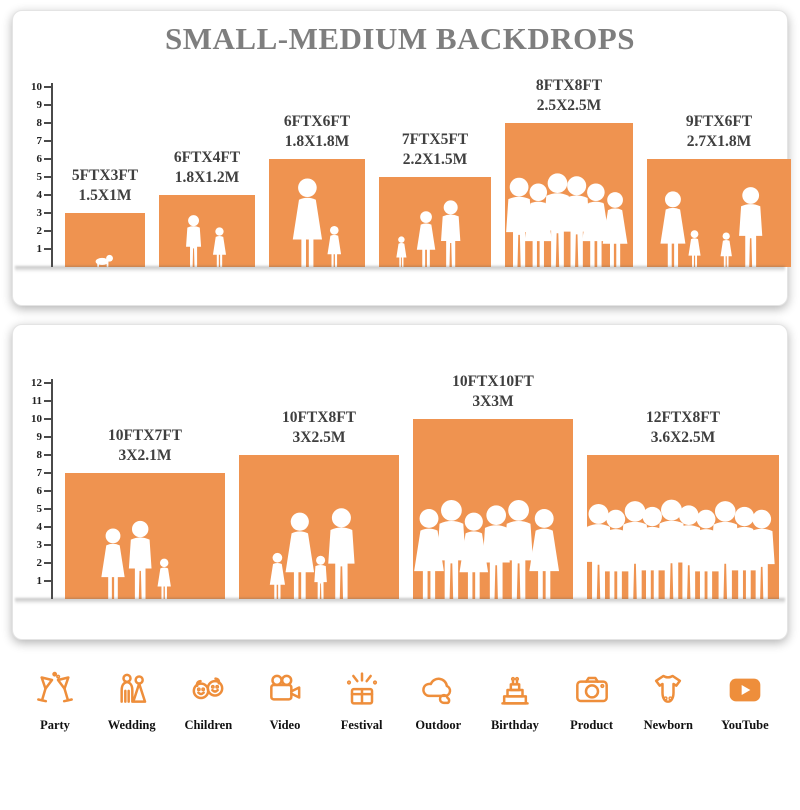 This screenshot has width=800, height=810. I want to click on backdrop-item-12x8: 12FTX8FT 3.6X2.5M, so click(683, 503).